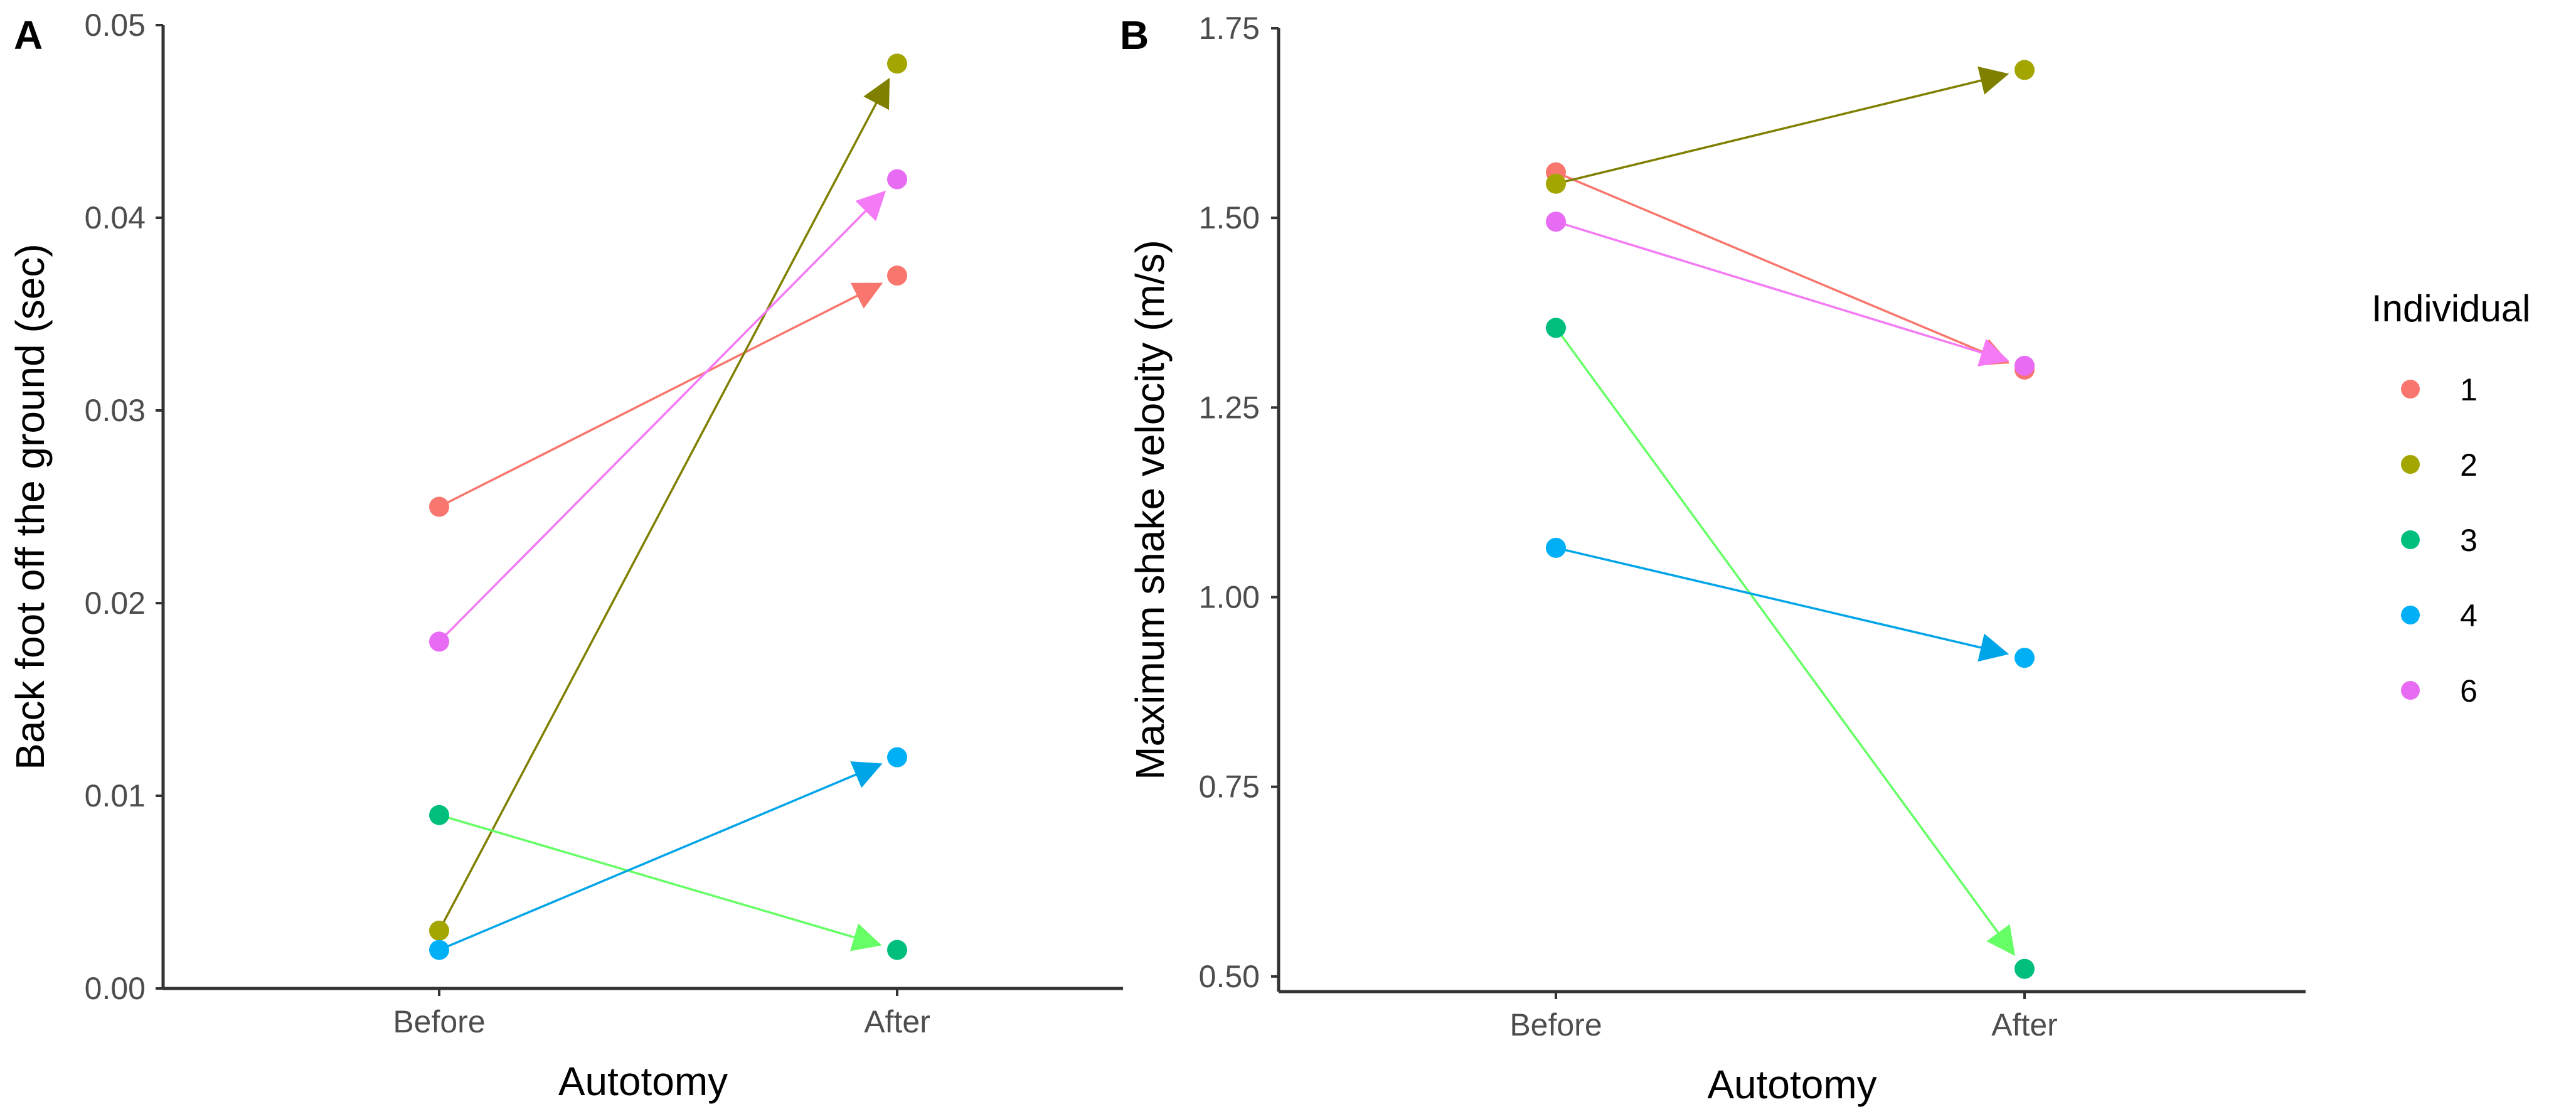  What do you see at coordinates (2469, 465) in the screenshot?
I see `legend-label-2: 2` at bounding box center [2469, 465].